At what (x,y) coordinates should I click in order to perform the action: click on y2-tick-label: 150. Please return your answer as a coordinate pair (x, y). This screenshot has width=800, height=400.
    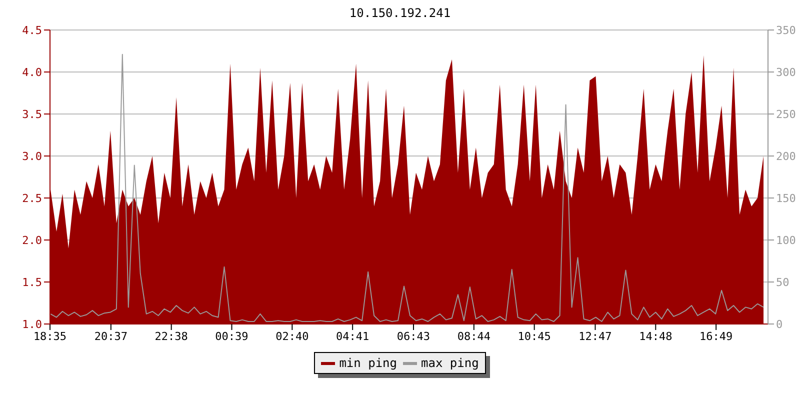
    Looking at the image, I should click on (786, 198).